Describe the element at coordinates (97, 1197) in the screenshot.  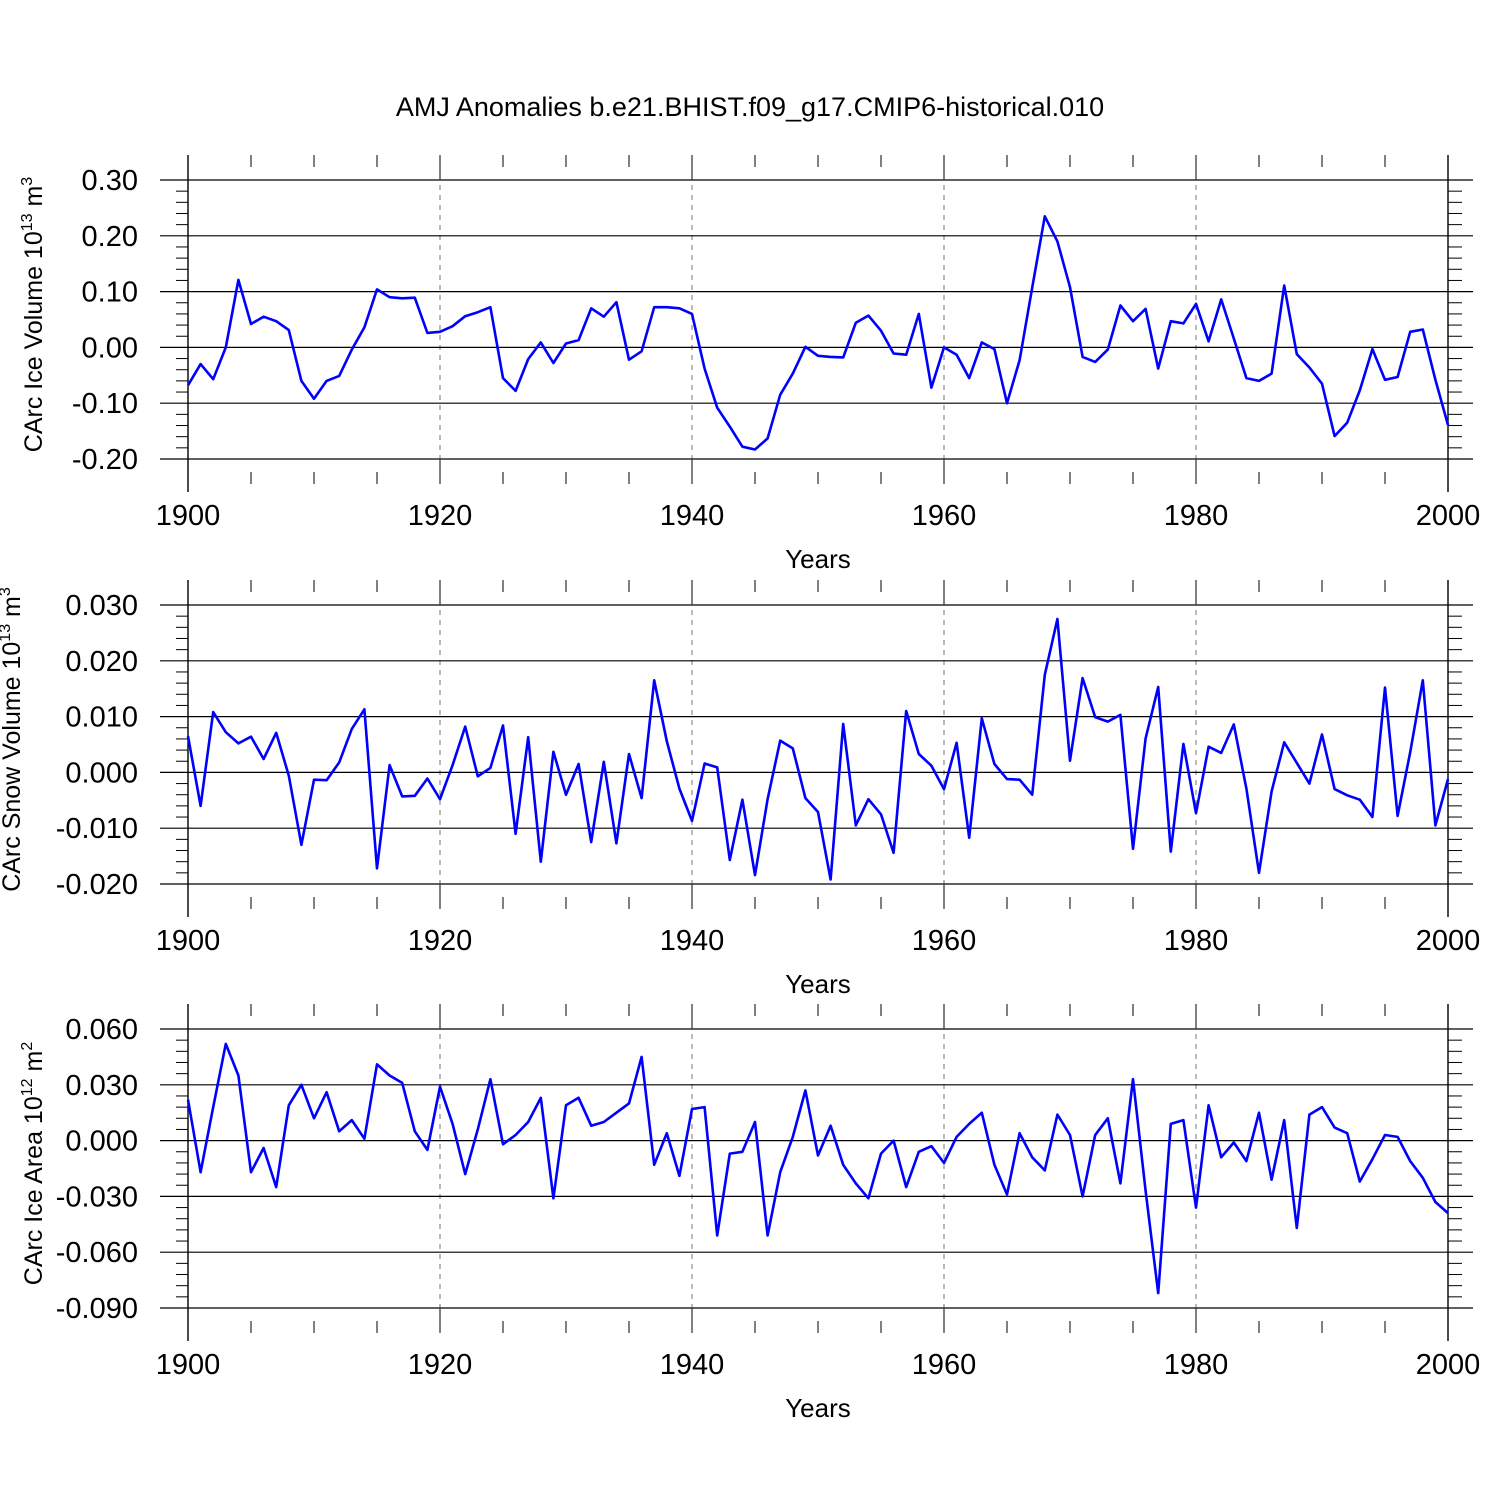
I see `y-tick-label: -0.030` at that location.